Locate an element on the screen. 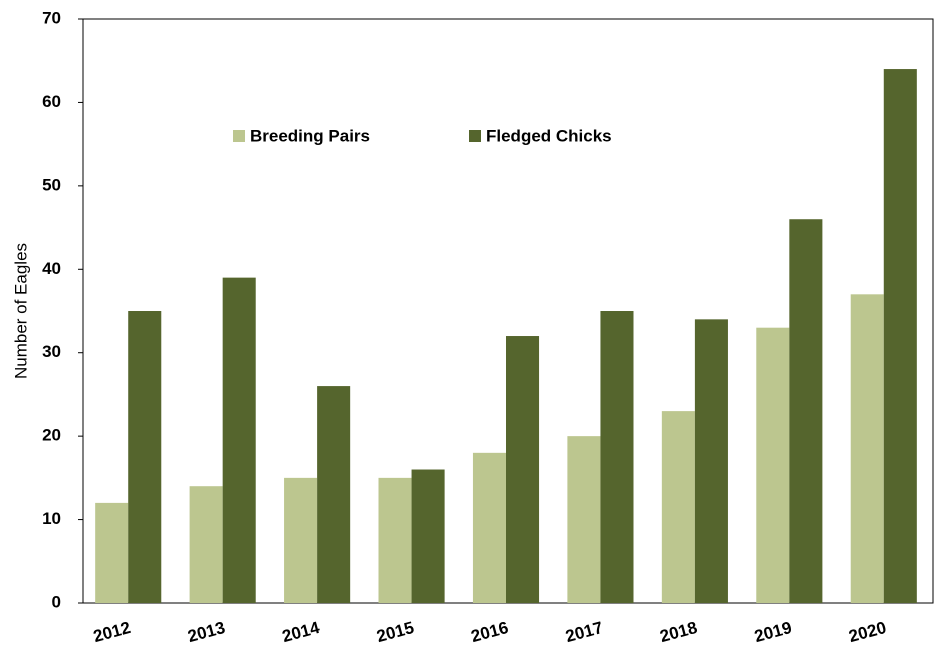 This screenshot has width=939, height=663. x-tick-label: 2013 is located at coordinates (206, 632).